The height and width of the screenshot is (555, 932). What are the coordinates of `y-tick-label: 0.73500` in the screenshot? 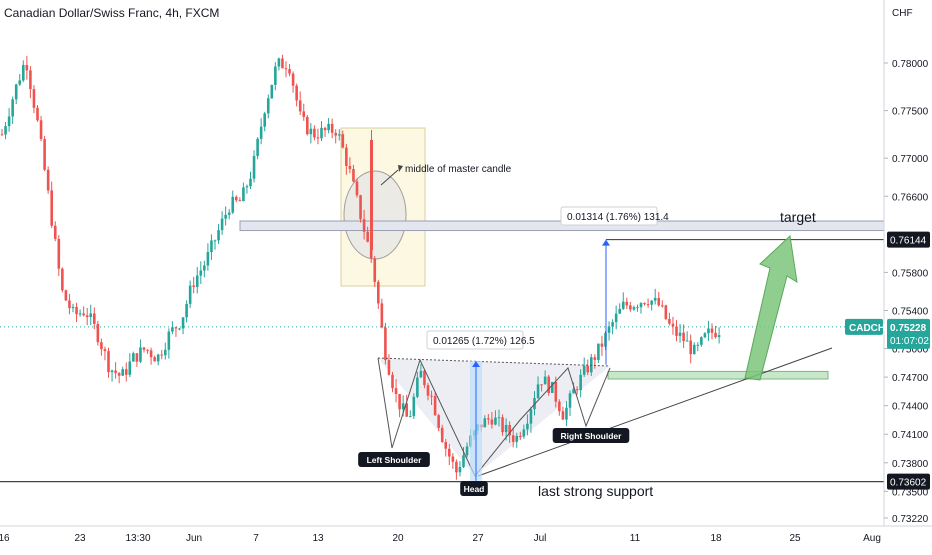 It's located at (910, 492).